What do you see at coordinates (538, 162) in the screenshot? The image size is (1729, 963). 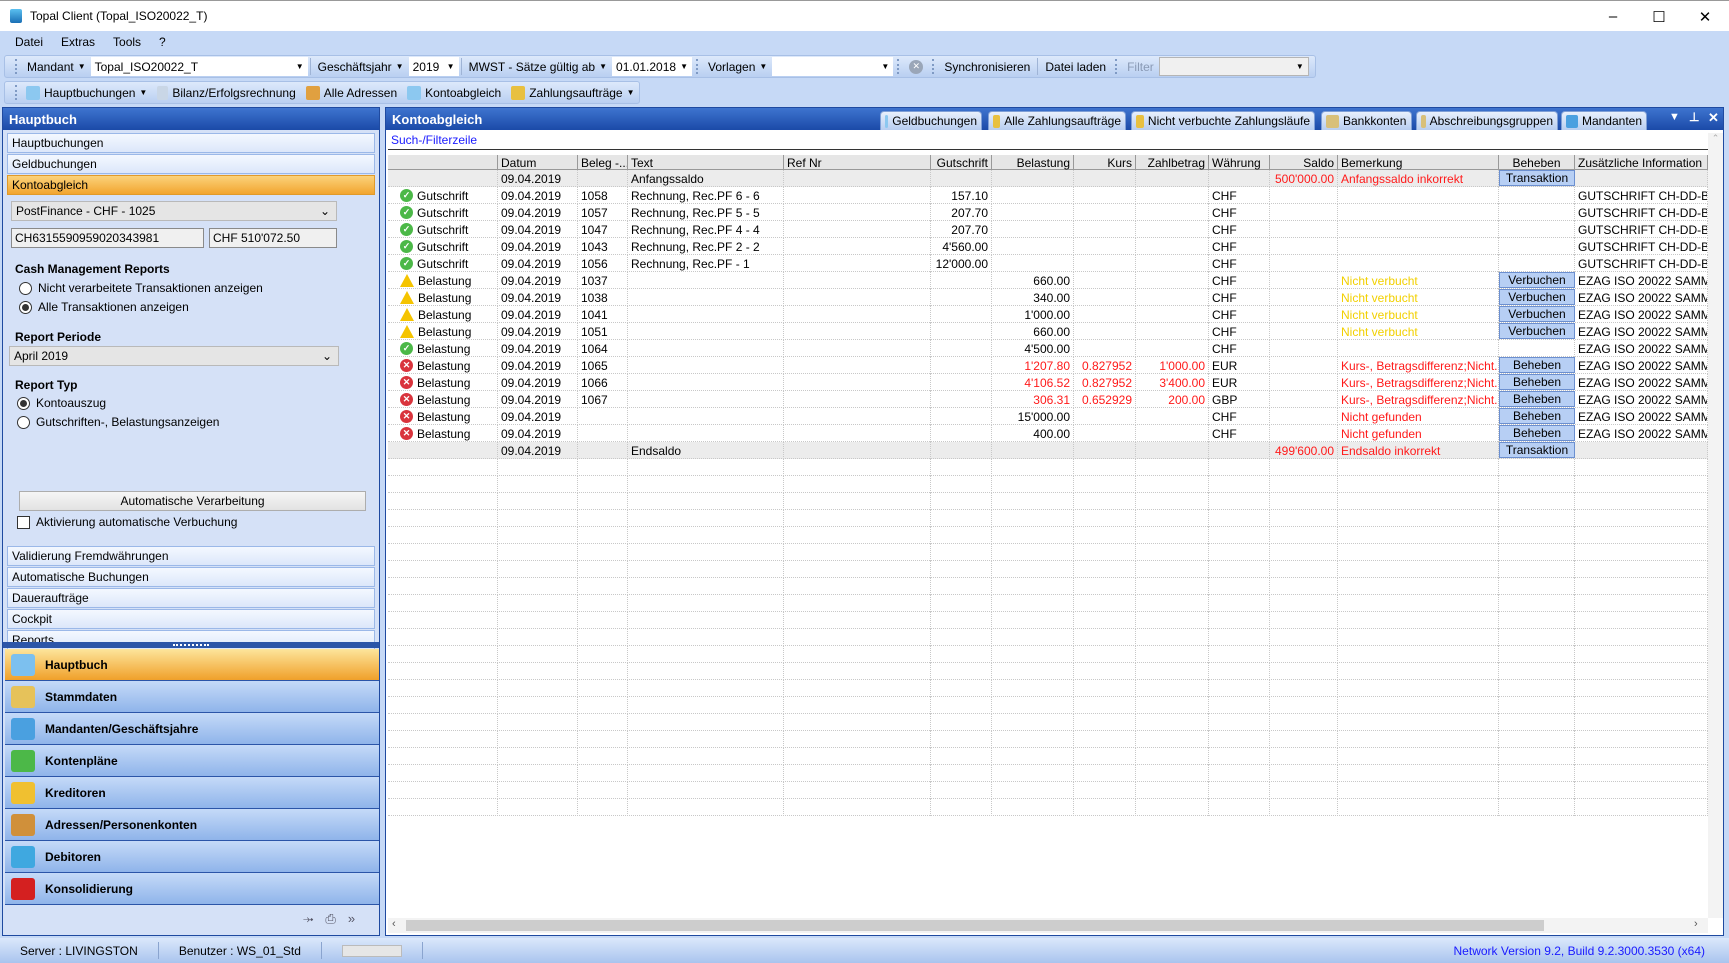 I see `column-header: Datum` at bounding box center [538, 162].